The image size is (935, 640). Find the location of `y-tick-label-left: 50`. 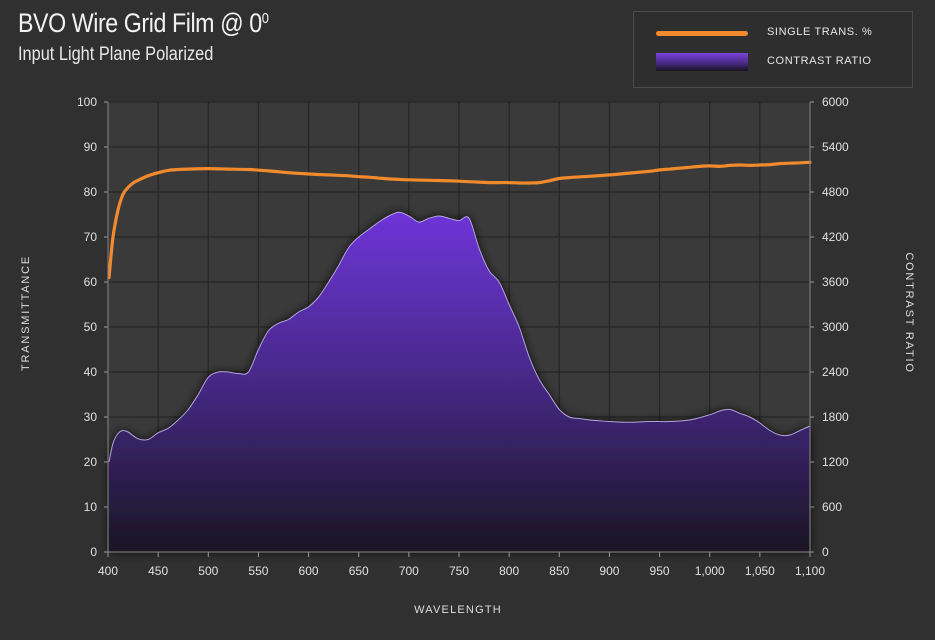

y-tick-label-left: 50 is located at coordinates (91, 327).